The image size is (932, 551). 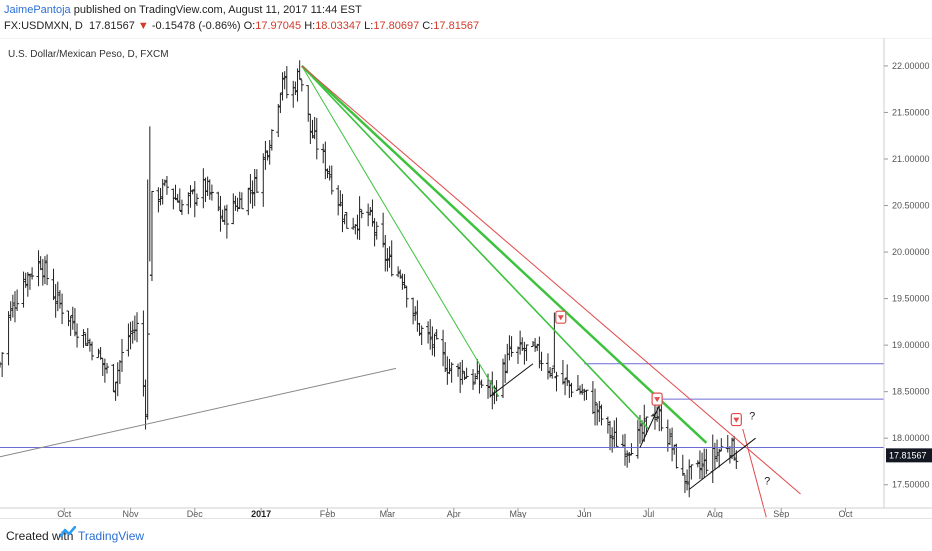 What do you see at coordinates (195, 513) in the screenshot?
I see `time-tick-label: Dec` at bounding box center [195, 513].